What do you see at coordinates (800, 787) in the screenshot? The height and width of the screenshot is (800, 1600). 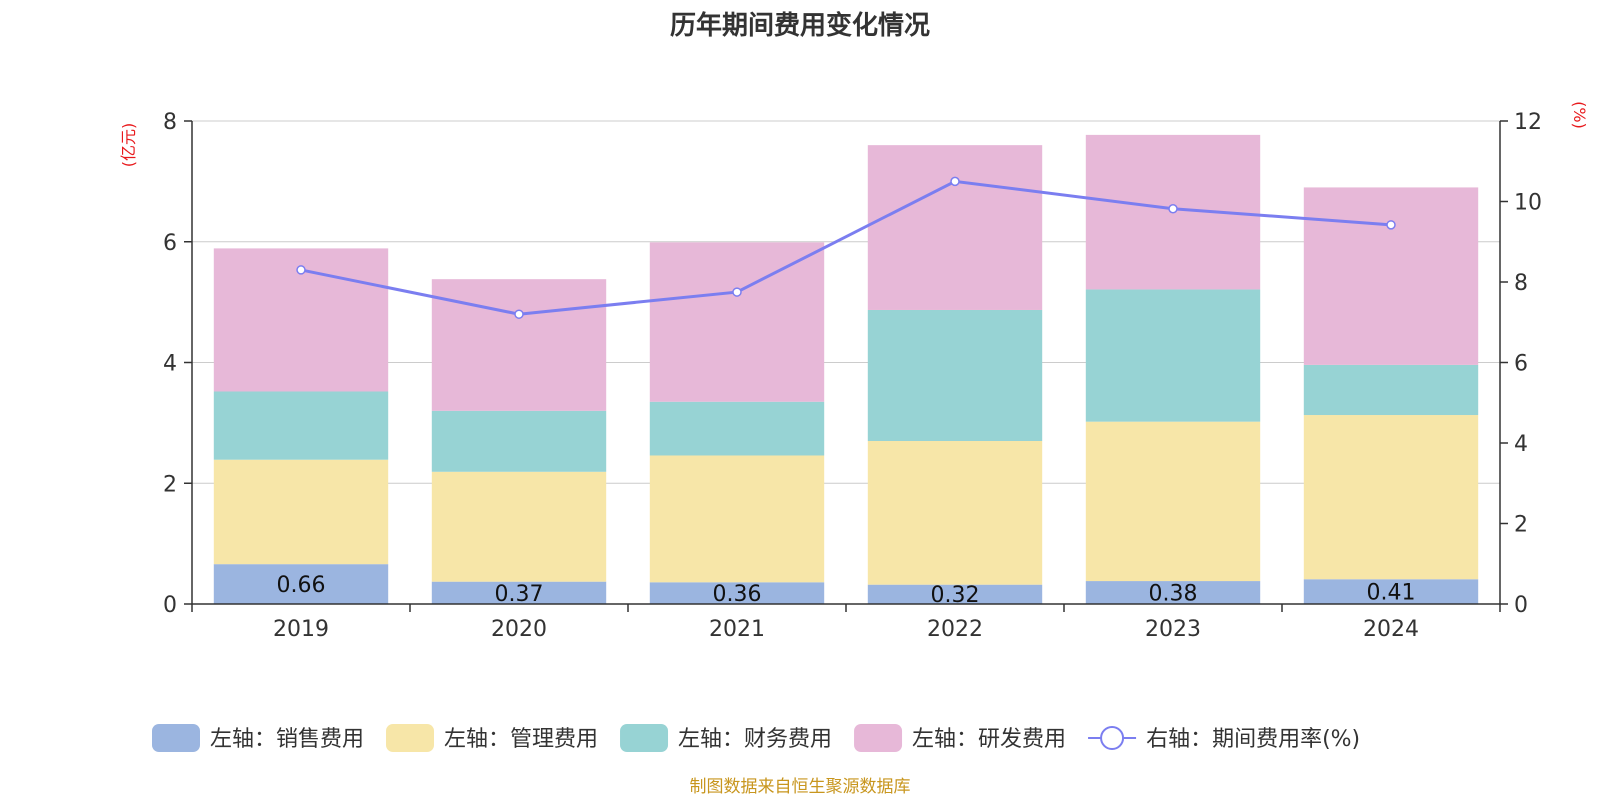 I see `source-note: 制图数据来自恒生聚源数据库` at bounding box center [800, 787].